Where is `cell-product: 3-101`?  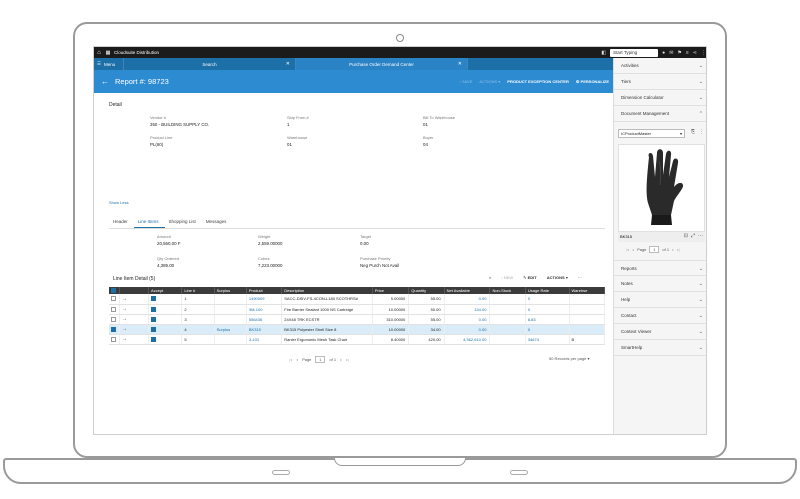
cell-product: 3-101 is located at coordinates (264, 339).